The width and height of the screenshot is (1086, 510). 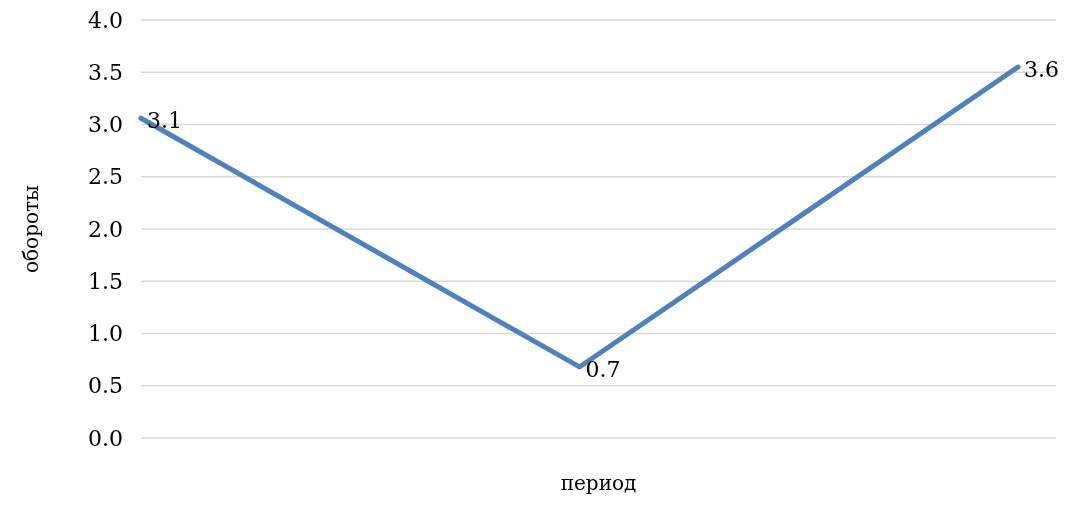 What do you see at coordinates (105, 20) in the screenshot?
I see `y-tick-label: 4.0` at bounding box center [105, 20].